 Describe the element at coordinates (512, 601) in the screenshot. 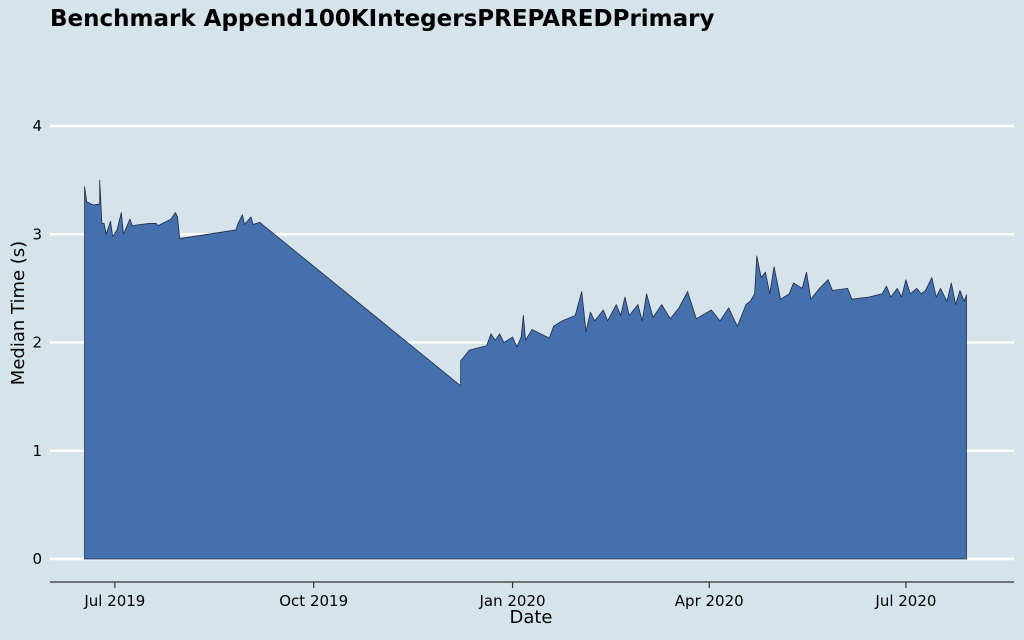

I see `x-tick-label-2: Jan 2020` at that location.